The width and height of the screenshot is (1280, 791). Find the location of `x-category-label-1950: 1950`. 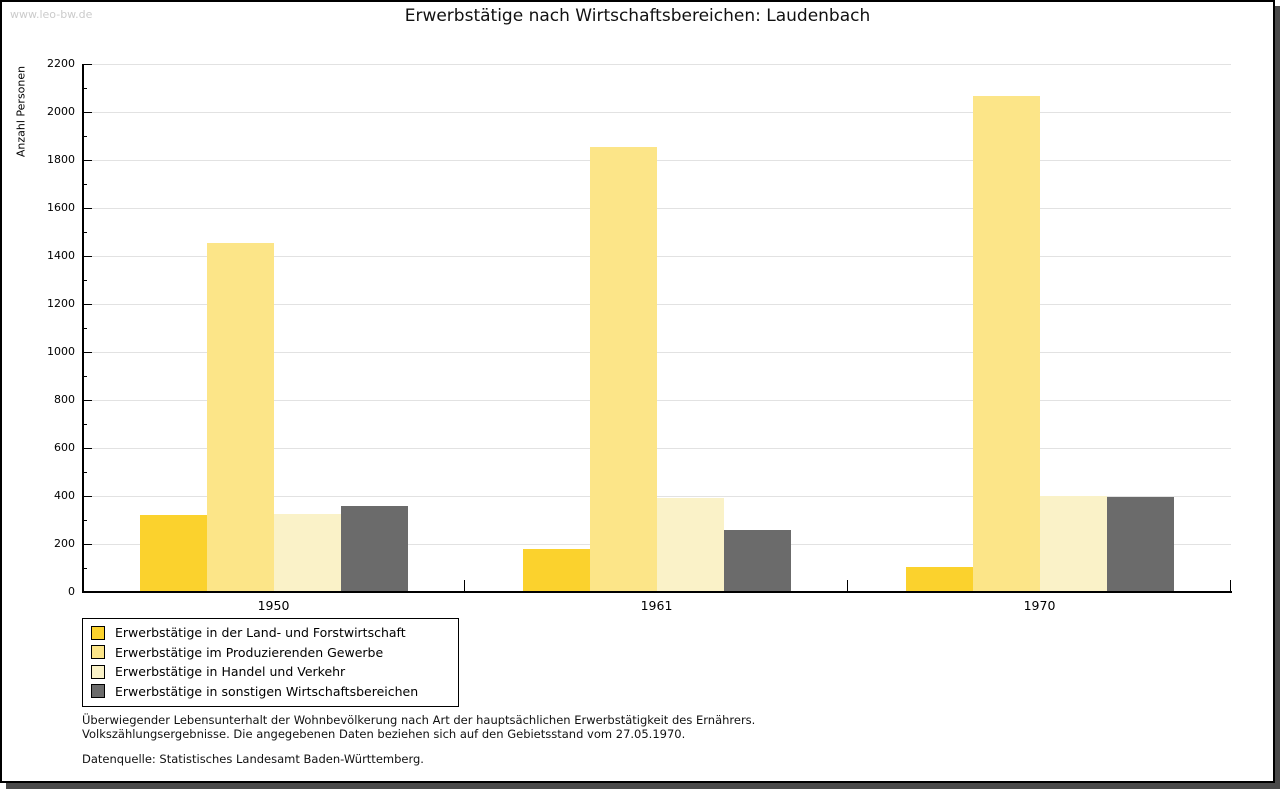

x-category-label-1950: 1950 is located at coordinates (273, 605).